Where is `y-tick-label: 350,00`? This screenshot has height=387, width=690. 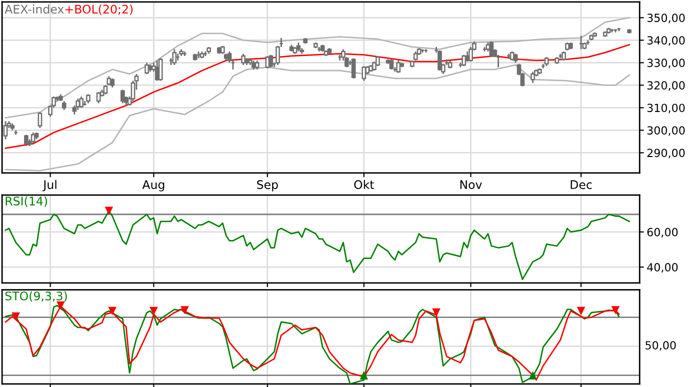 y-tick-label: 350,00 is located at coordinates (666, 19).